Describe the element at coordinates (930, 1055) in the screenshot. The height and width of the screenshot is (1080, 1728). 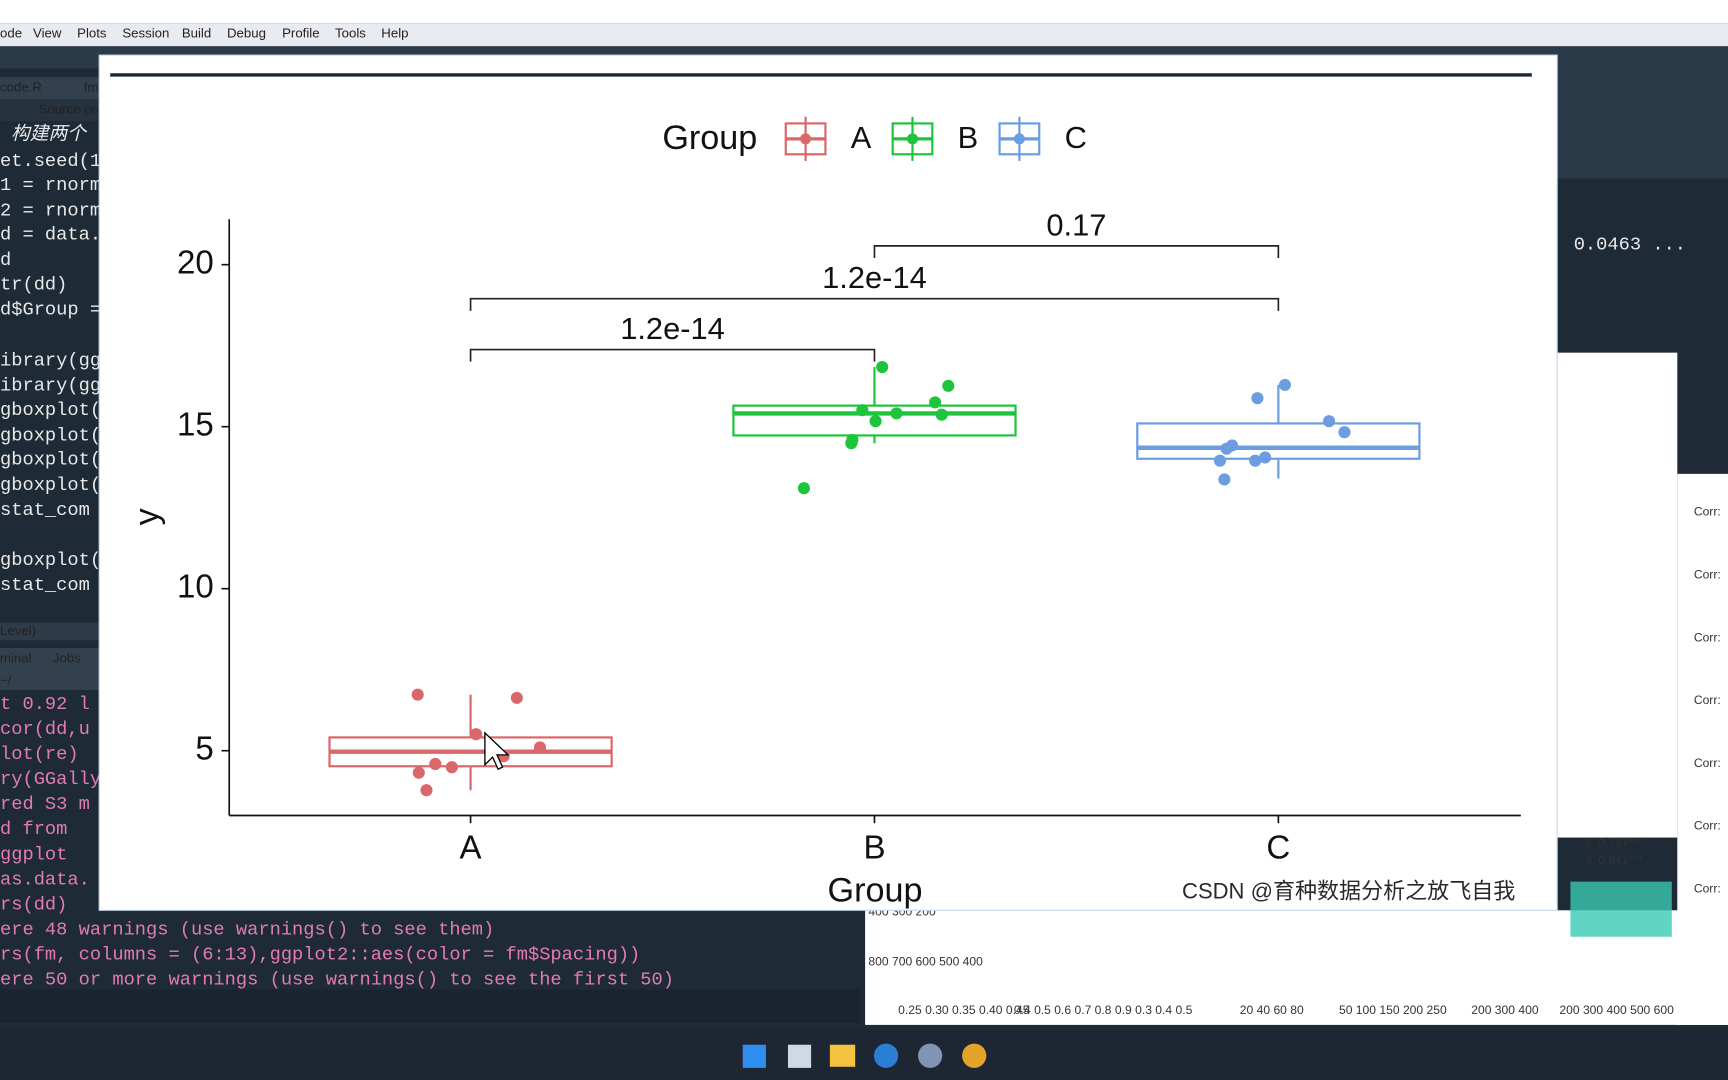
I see `r-icon` at that location.